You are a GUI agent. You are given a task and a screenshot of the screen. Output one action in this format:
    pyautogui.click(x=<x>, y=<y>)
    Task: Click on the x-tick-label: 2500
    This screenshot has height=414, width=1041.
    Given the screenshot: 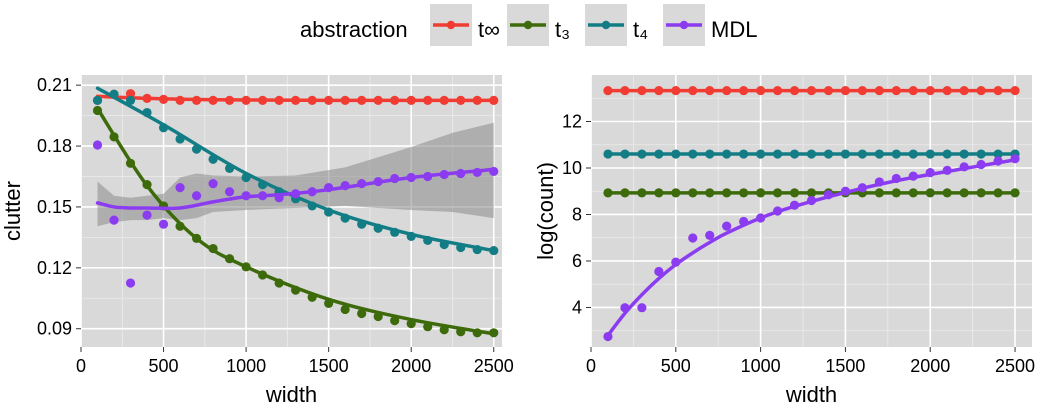 What is the action you would take?
    pyautogui.click(x=494, y=366)
    